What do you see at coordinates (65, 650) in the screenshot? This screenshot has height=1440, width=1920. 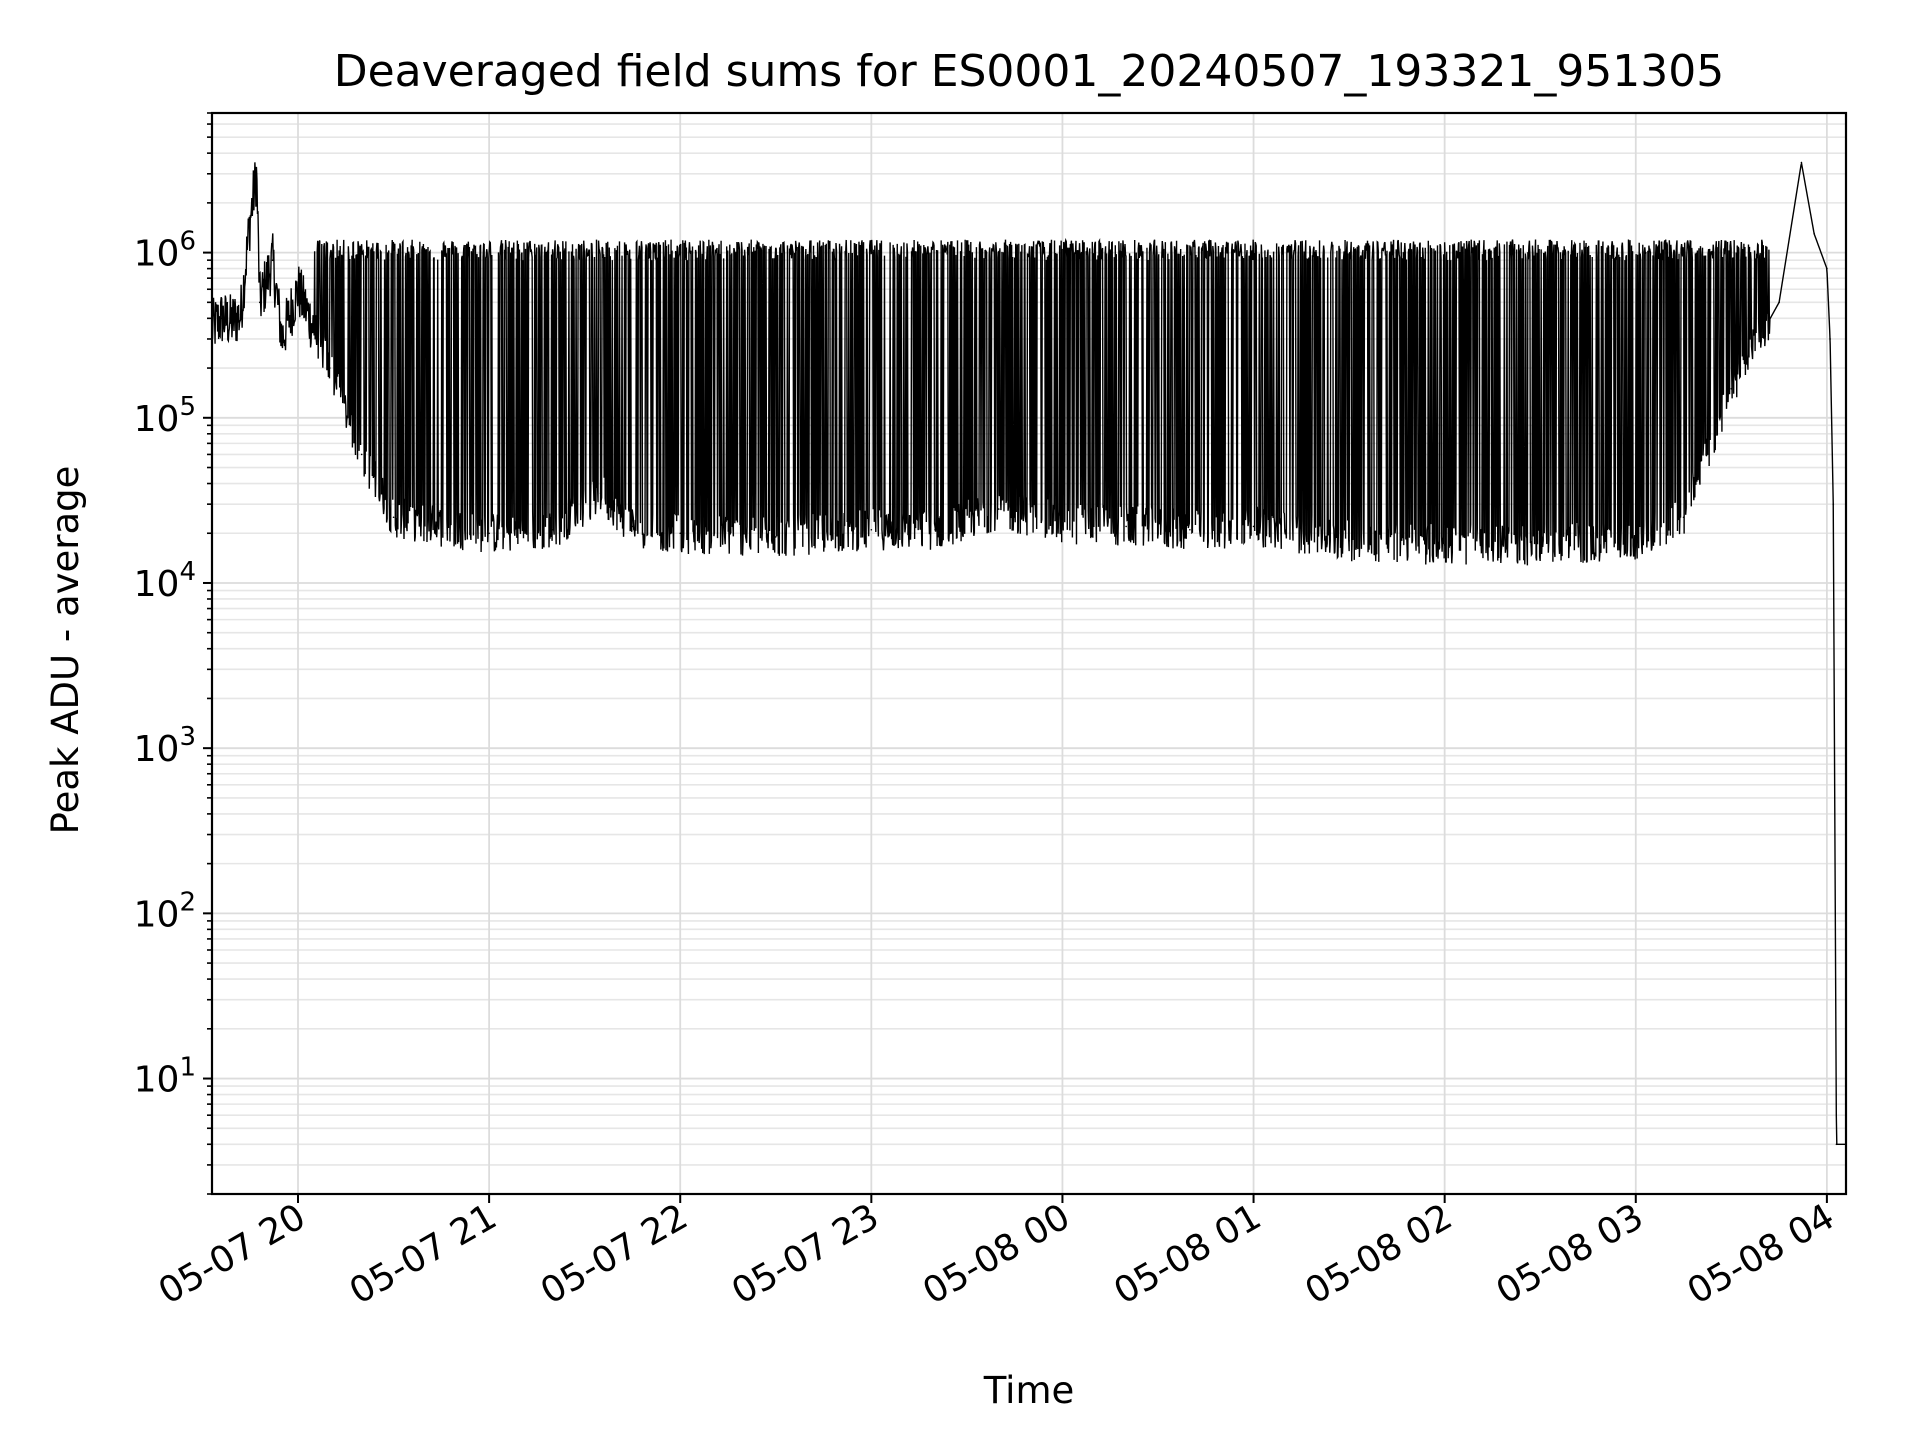 I see `y-axis-title: Peak ADU - average` at bounding box center [65, 650].